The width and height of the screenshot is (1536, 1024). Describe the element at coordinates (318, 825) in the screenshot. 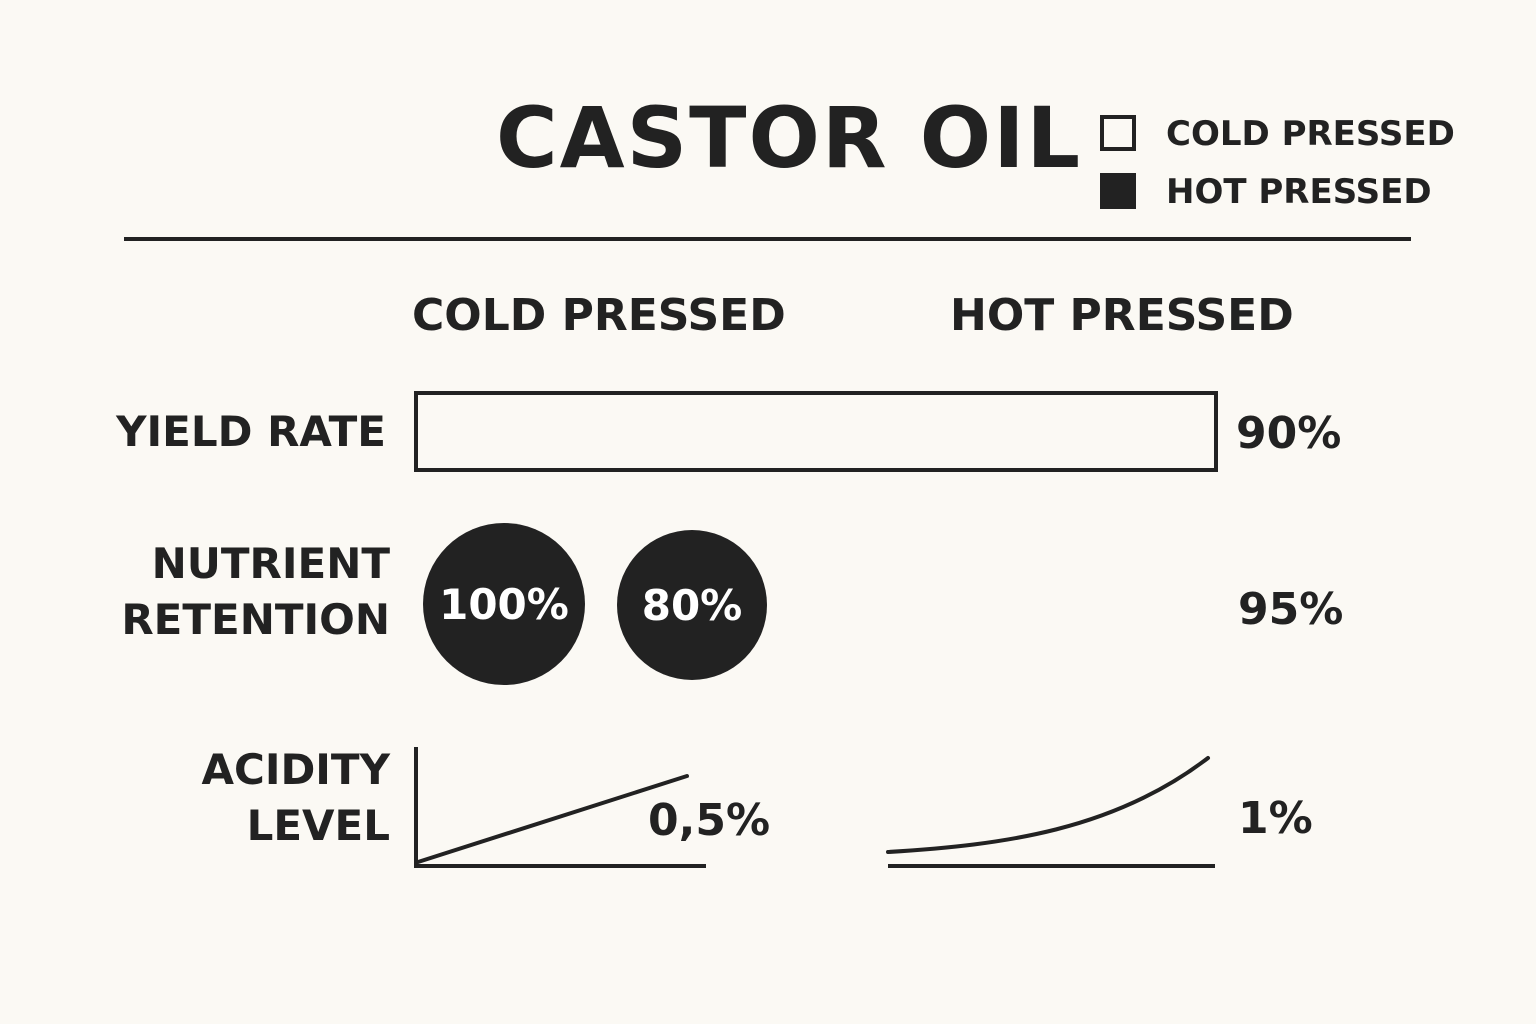

I see `row-label-acidity-level-line2: LEVEL` at that location.